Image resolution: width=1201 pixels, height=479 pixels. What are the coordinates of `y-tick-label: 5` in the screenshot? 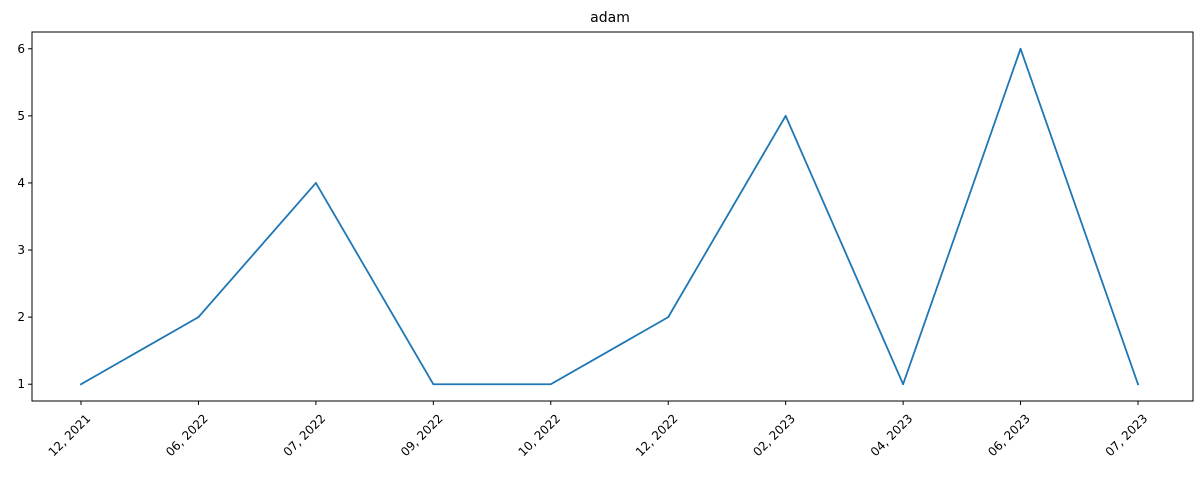 It's located at (21, 116).